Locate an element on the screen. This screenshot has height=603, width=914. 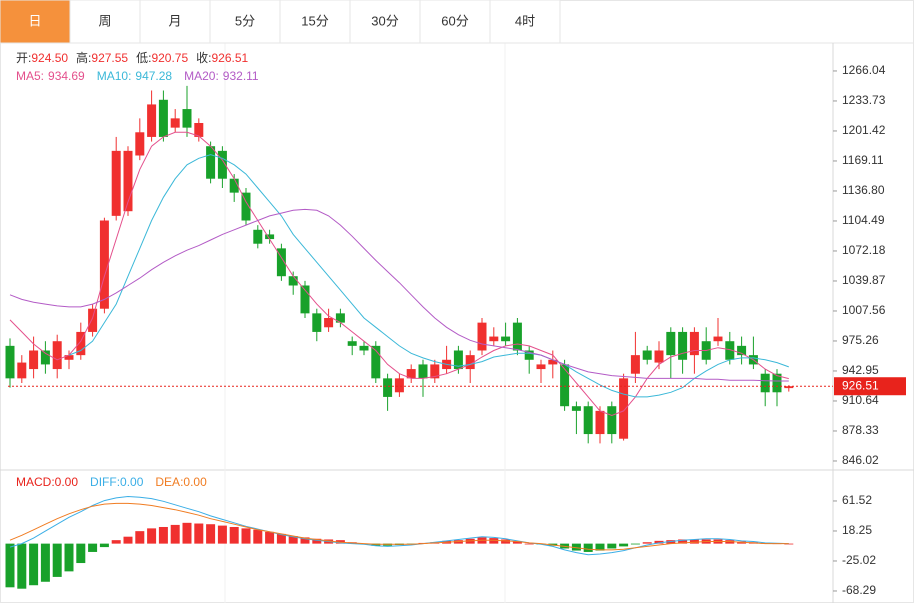
y-tick-label: 910.64 is located at coordinates (860, 400).